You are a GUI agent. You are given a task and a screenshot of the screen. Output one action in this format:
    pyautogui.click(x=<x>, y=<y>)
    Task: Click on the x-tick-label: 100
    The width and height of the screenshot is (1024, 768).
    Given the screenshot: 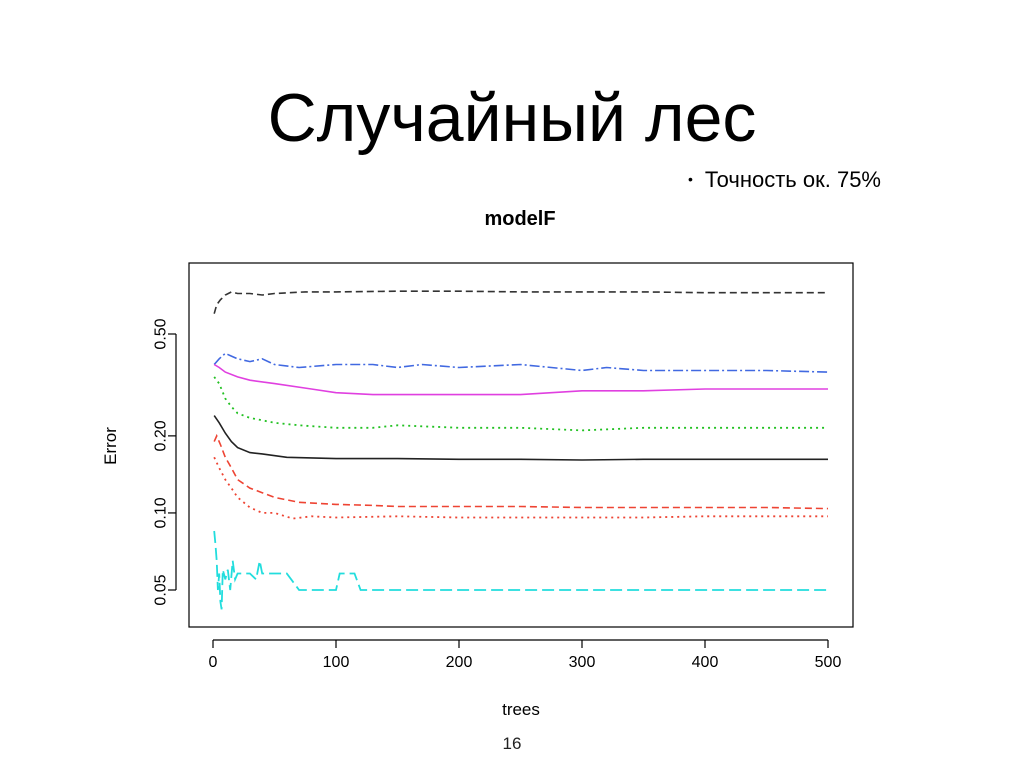 What is the action you would take?
    pyautogui.click(x=336, y=662)
    